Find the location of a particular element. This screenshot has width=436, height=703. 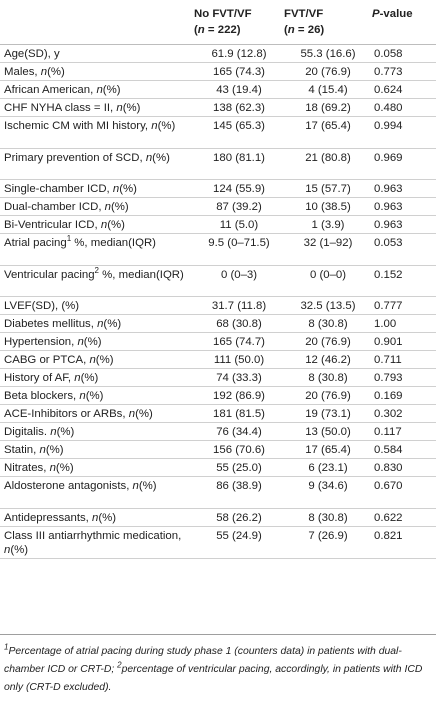

row-label: Beta blockers, n(%) is located at coordinates (97, 395).